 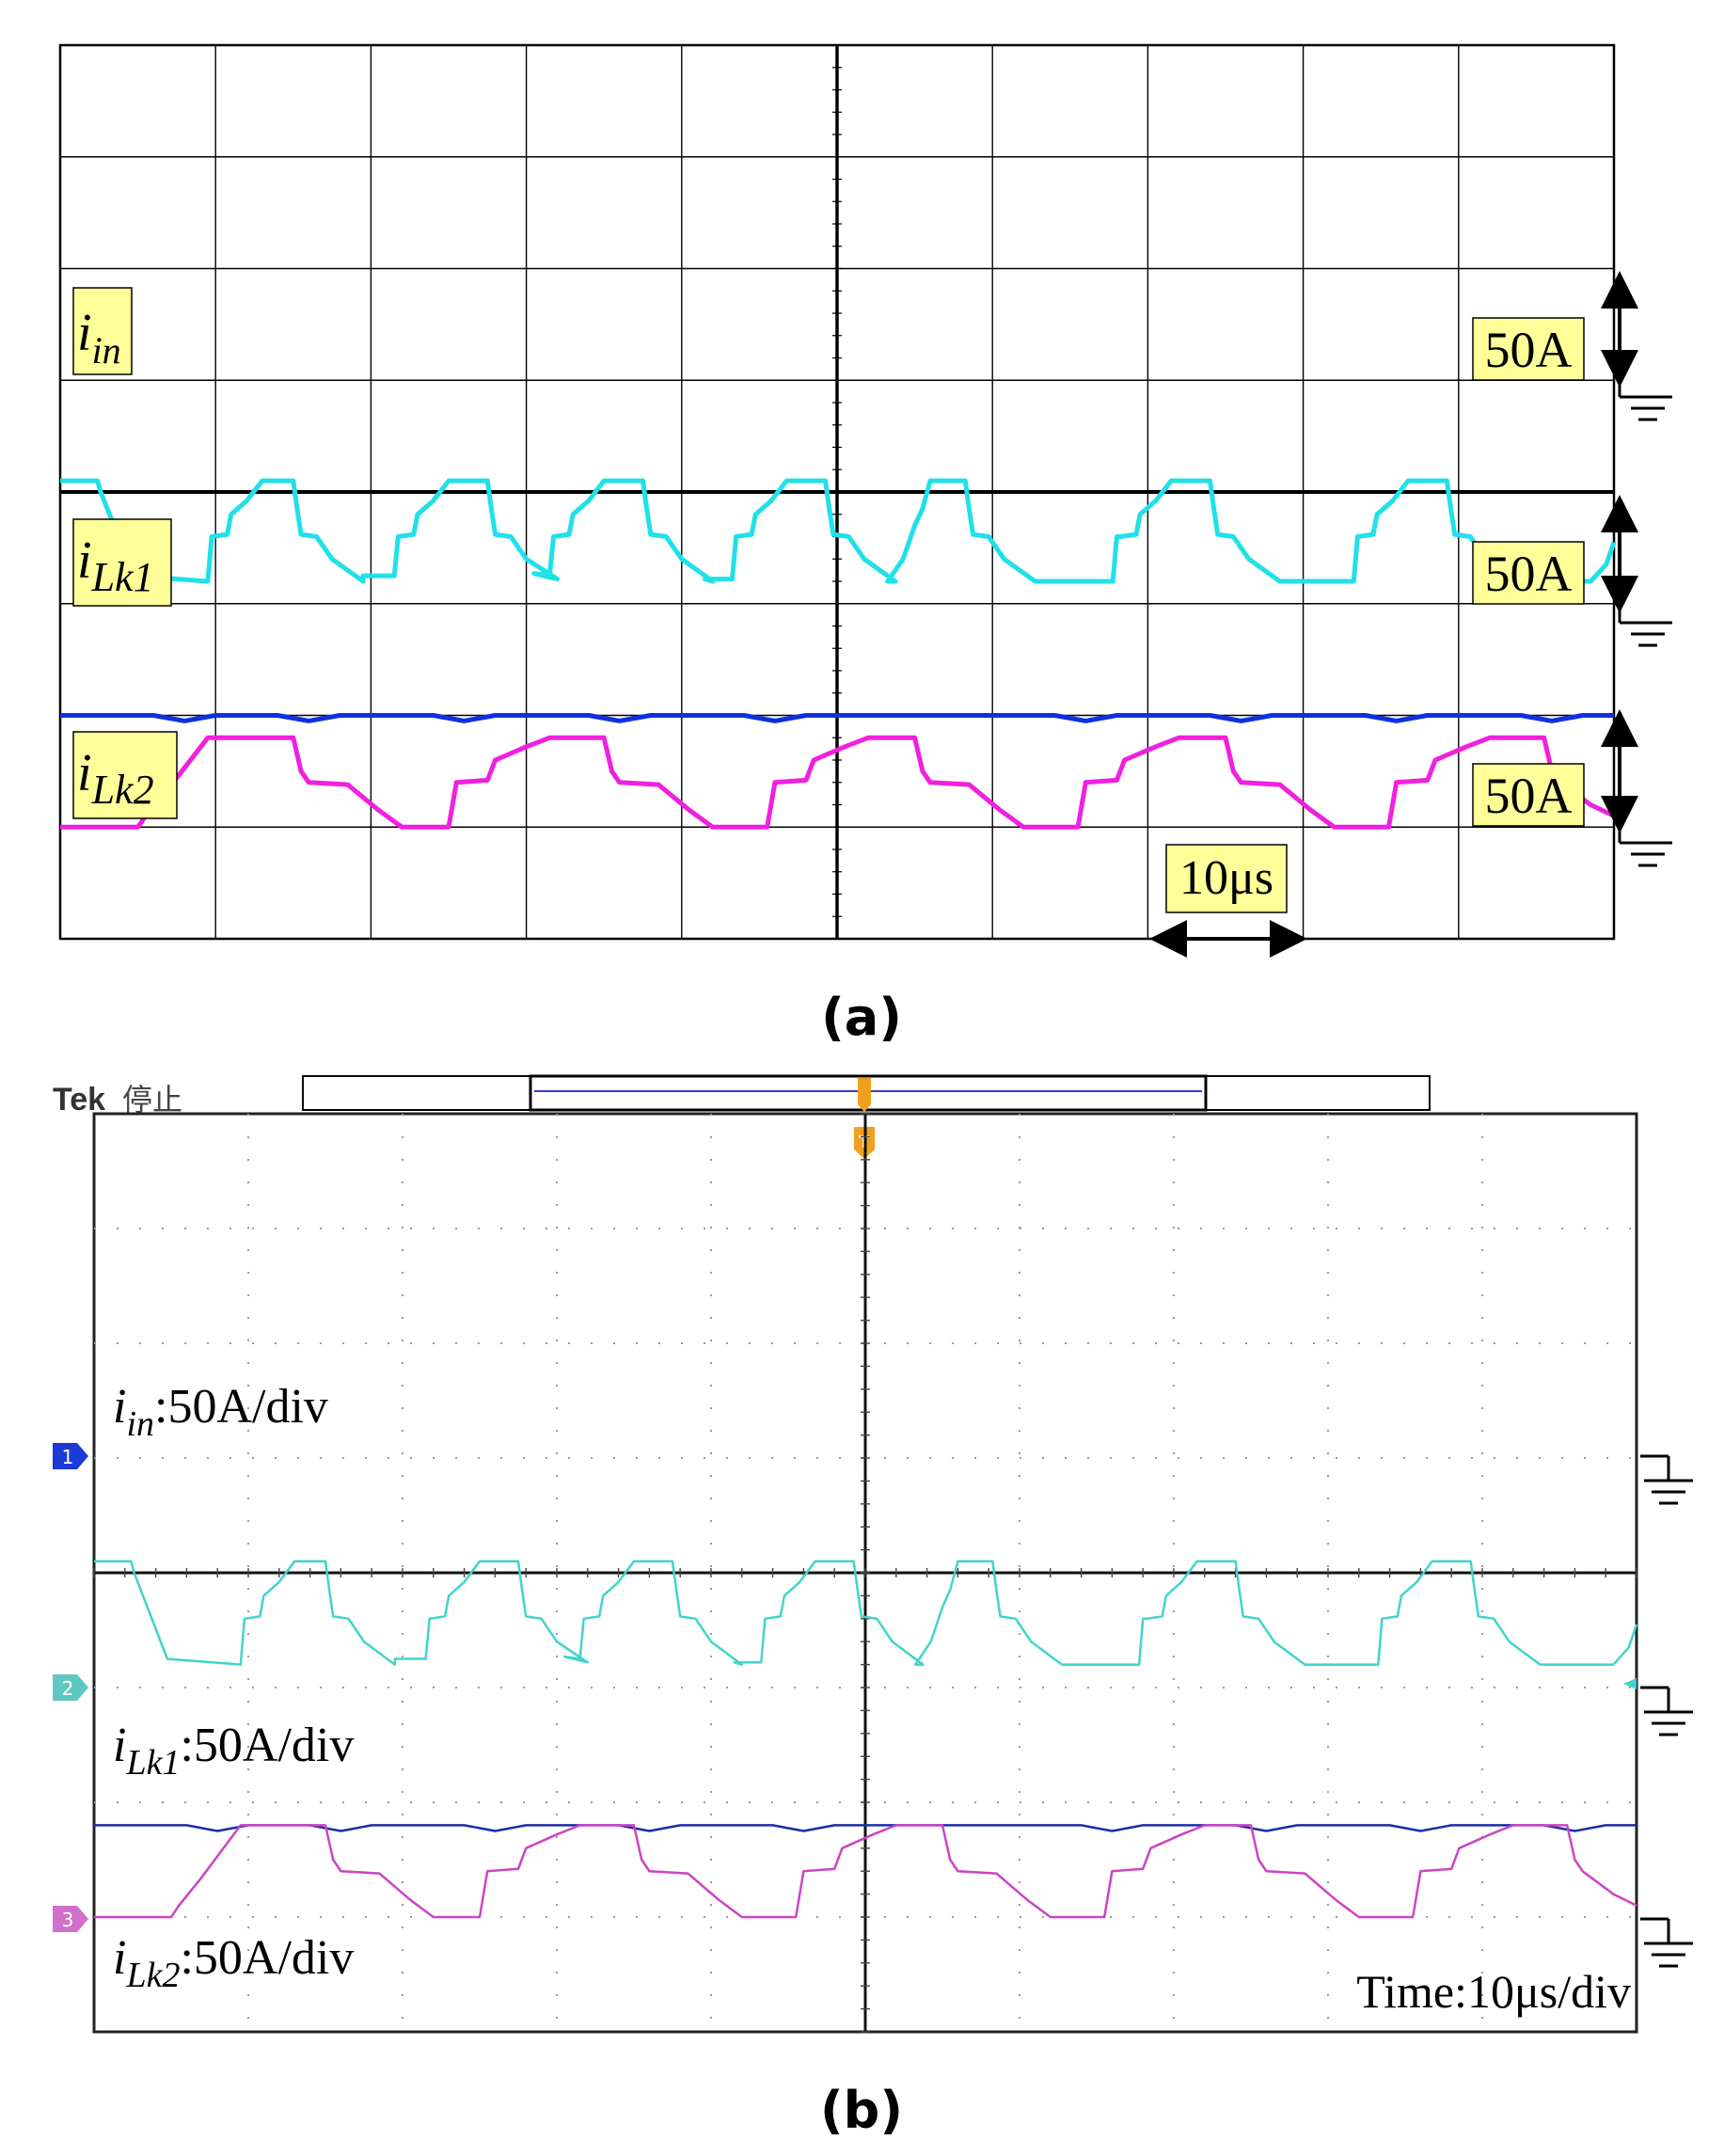 I want to click on scale-label-ilk1-a: 50A, so click(x=1528, y=573).